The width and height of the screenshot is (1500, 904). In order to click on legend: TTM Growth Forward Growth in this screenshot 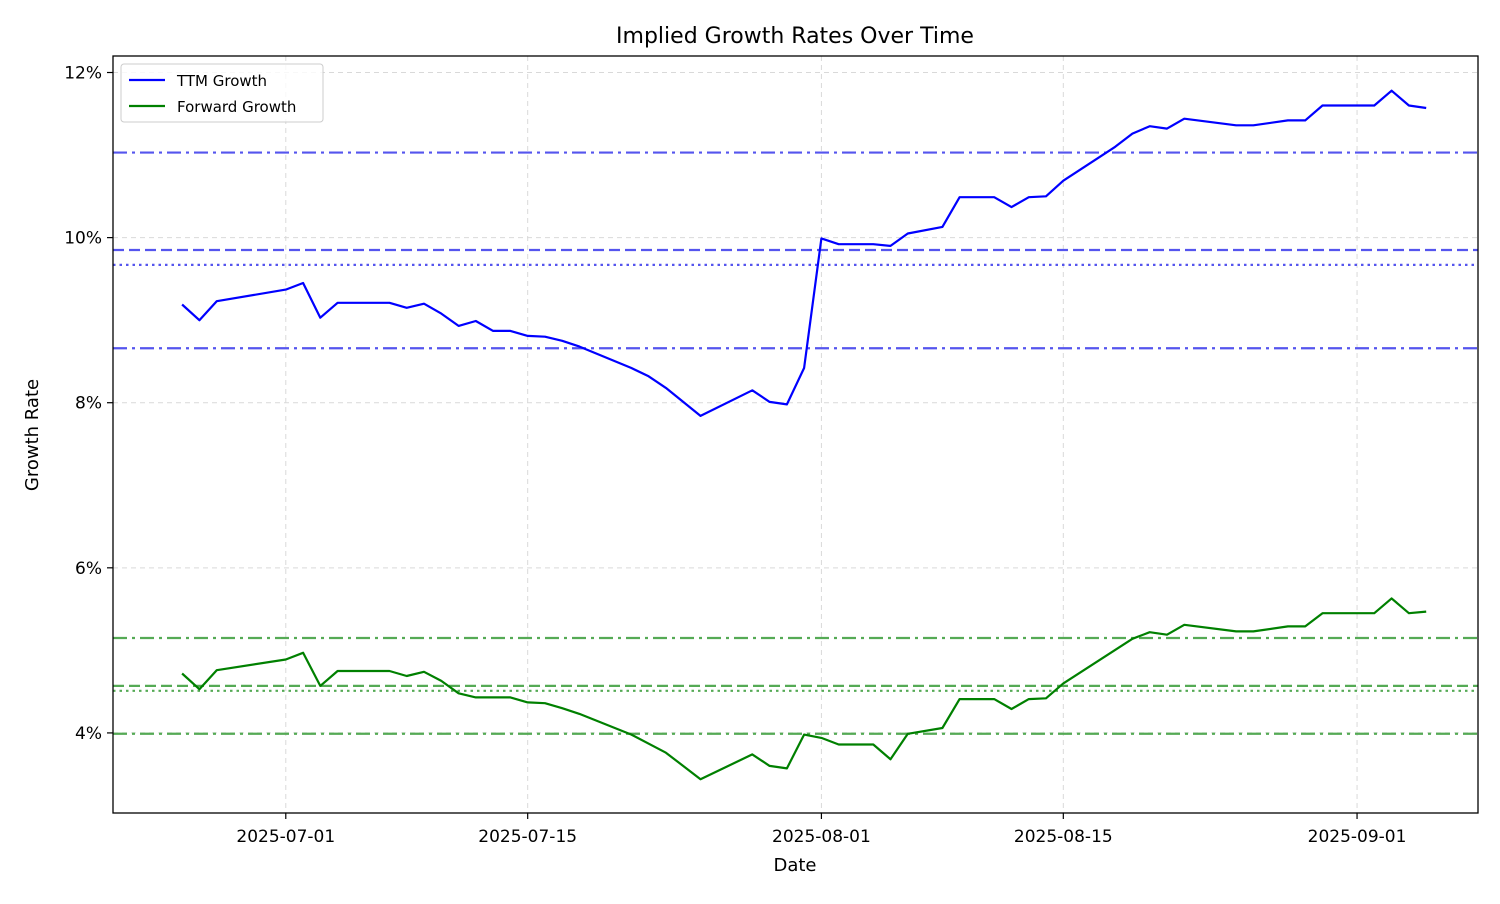, I will do `click(222, 93)`.